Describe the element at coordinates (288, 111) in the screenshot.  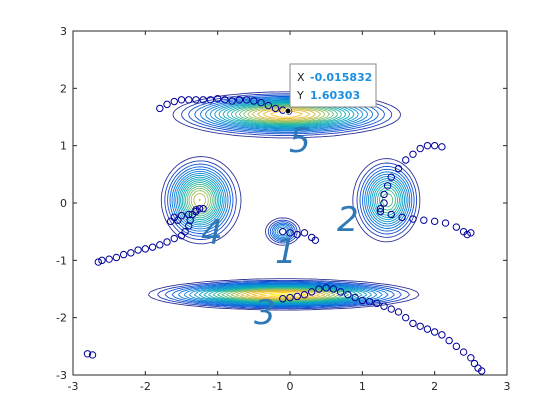
I see `data-tip-marker` at that location.